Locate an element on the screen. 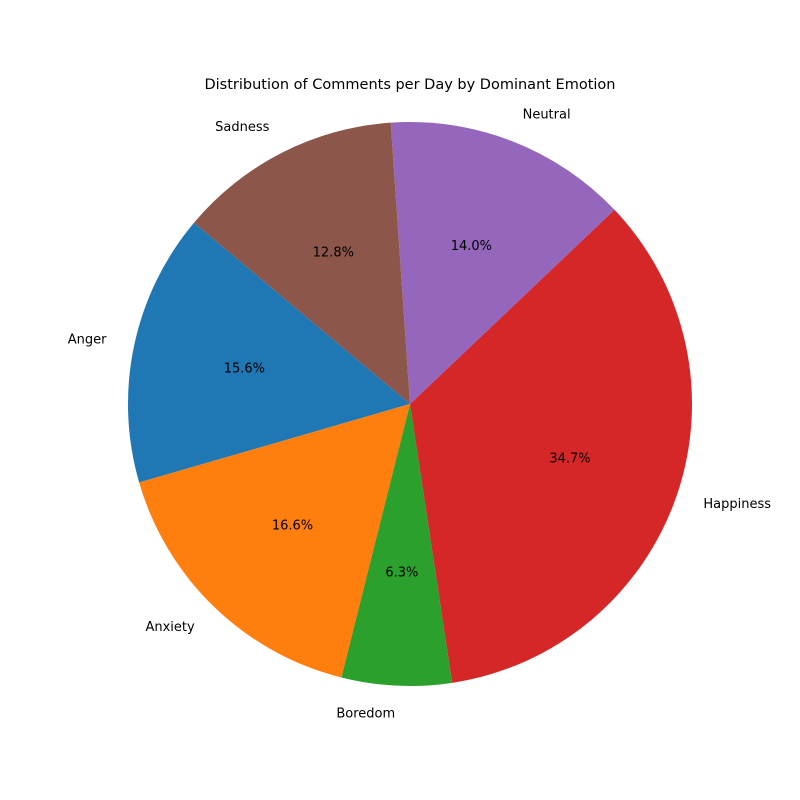 The image size is (800, 800). pie-slice-neutral is located at coordinates (502, 262).